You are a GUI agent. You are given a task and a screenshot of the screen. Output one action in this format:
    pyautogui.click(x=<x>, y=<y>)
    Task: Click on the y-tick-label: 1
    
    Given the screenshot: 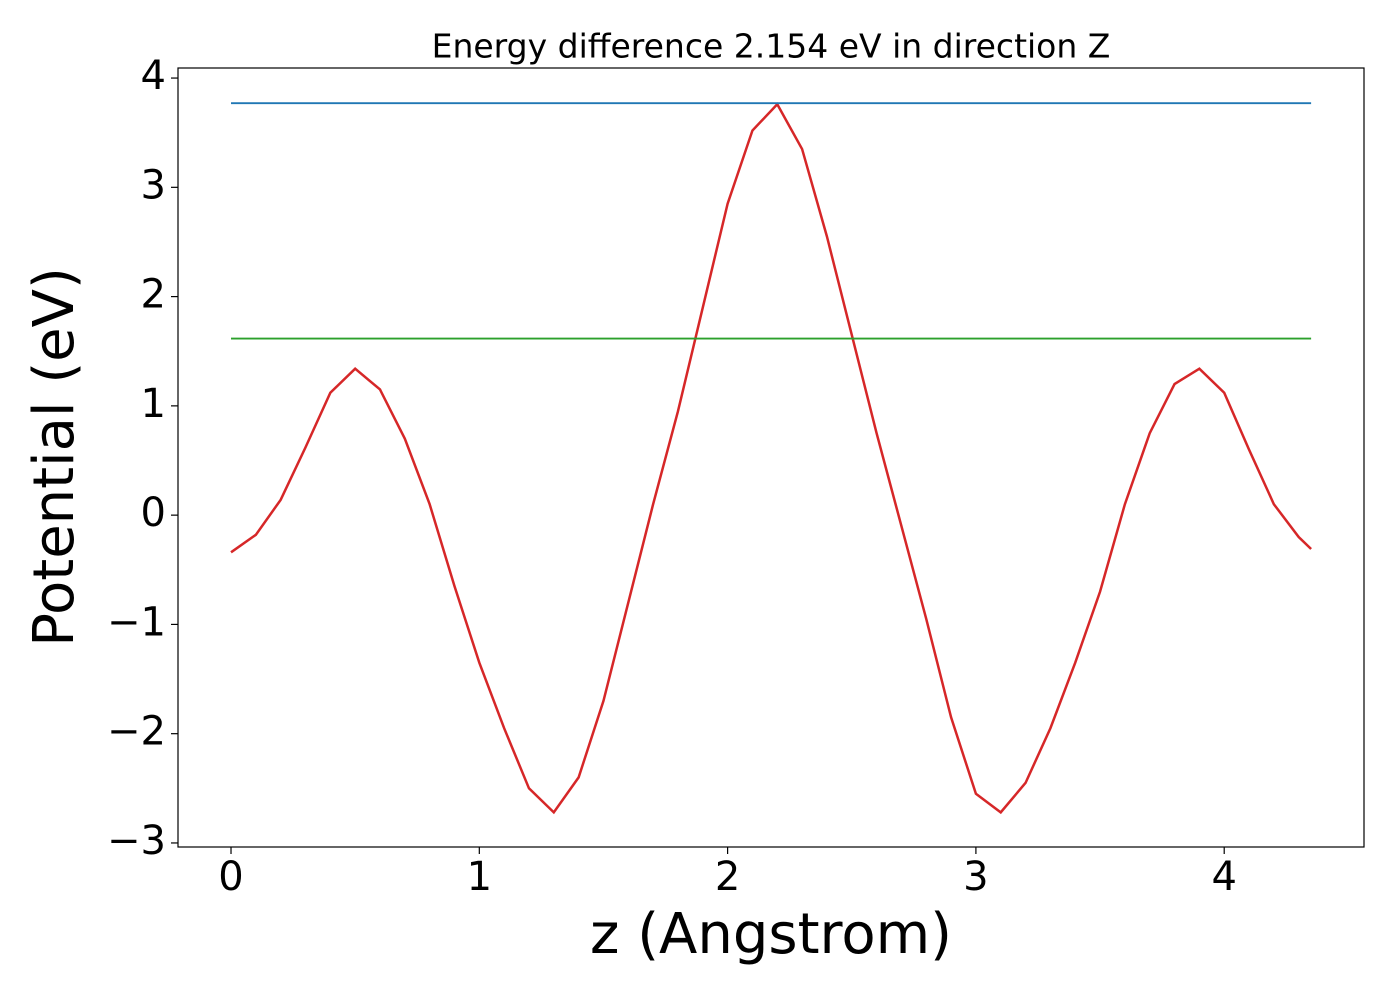 What is the action you would take?
    pyautogui.click(x=153, y=404)
    